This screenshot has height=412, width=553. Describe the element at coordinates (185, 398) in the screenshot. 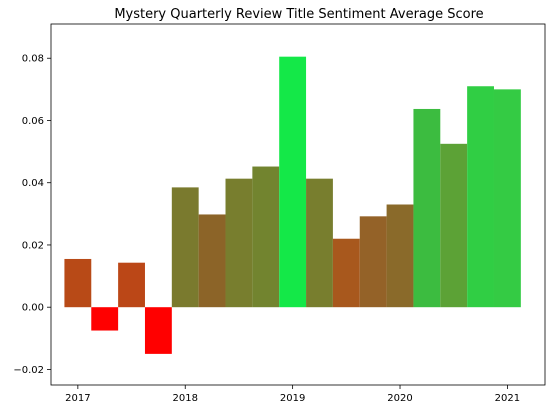

I see `x-tick-label-2018: 2018` at that location.